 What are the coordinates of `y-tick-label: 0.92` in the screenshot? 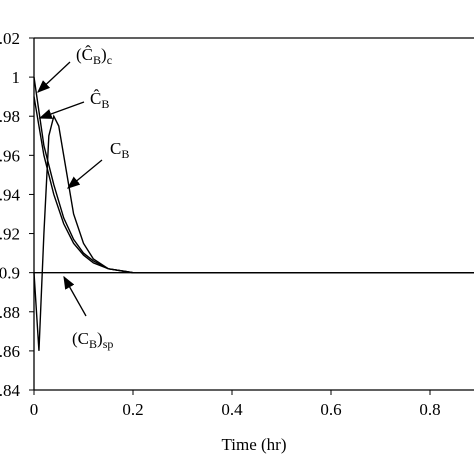 It's located at (10, 234).